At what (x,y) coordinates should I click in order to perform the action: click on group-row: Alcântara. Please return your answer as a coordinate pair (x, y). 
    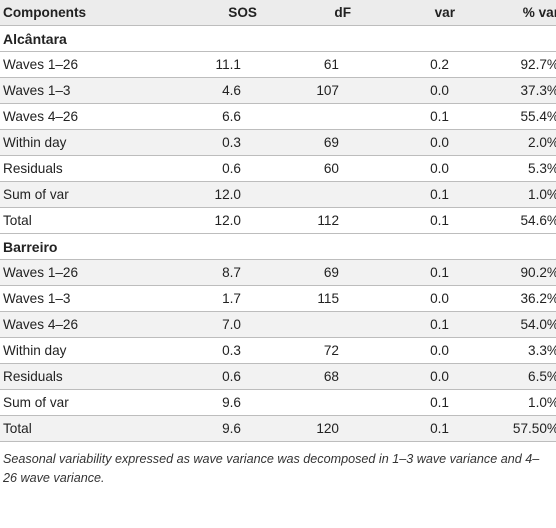
    Looking at the image, I should click on (278, 38).